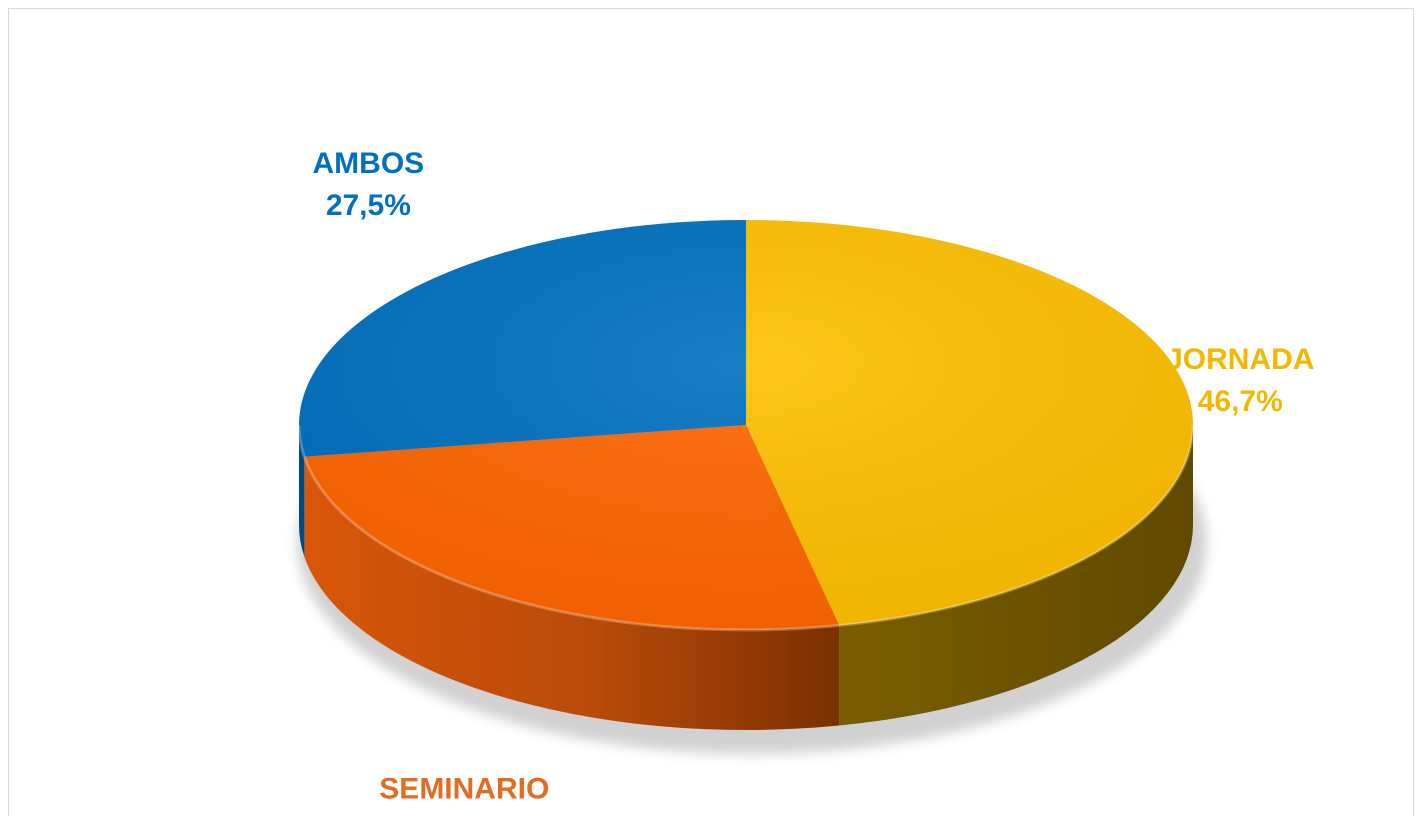 The height and width of the screenshot is (818, 1420). What do you see at coordinates (369, 163) in the screenshot?
I see `label-ambos: AMBOS` at bounding box center [369, 163].